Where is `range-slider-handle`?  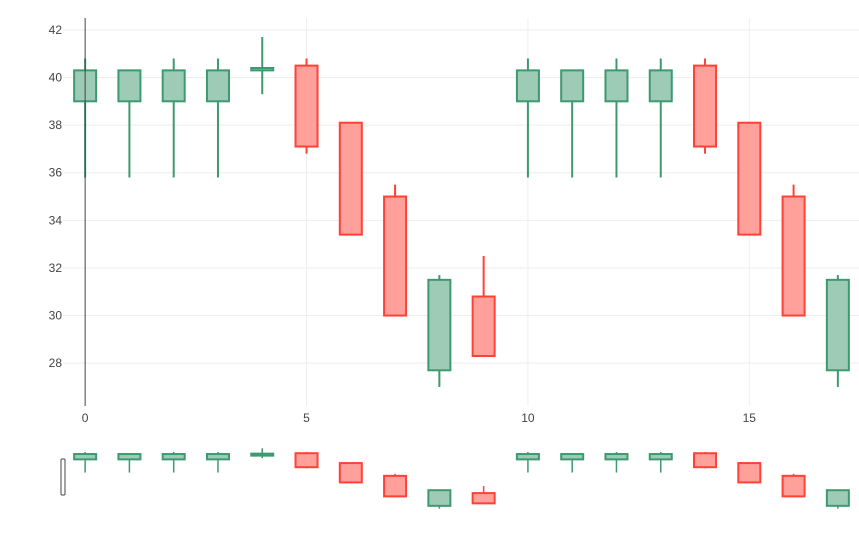
range-slider-handle is located at coordinates (63, 477).